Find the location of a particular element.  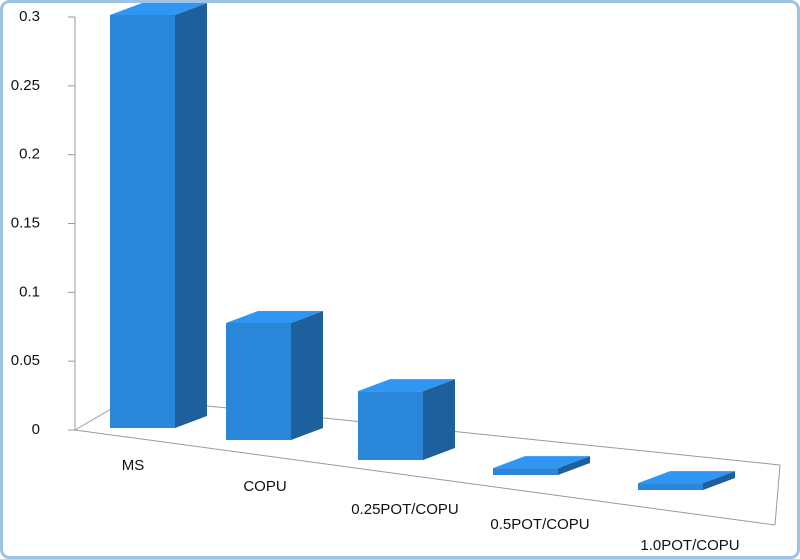

floor-right is located at coordinates (777, 495).